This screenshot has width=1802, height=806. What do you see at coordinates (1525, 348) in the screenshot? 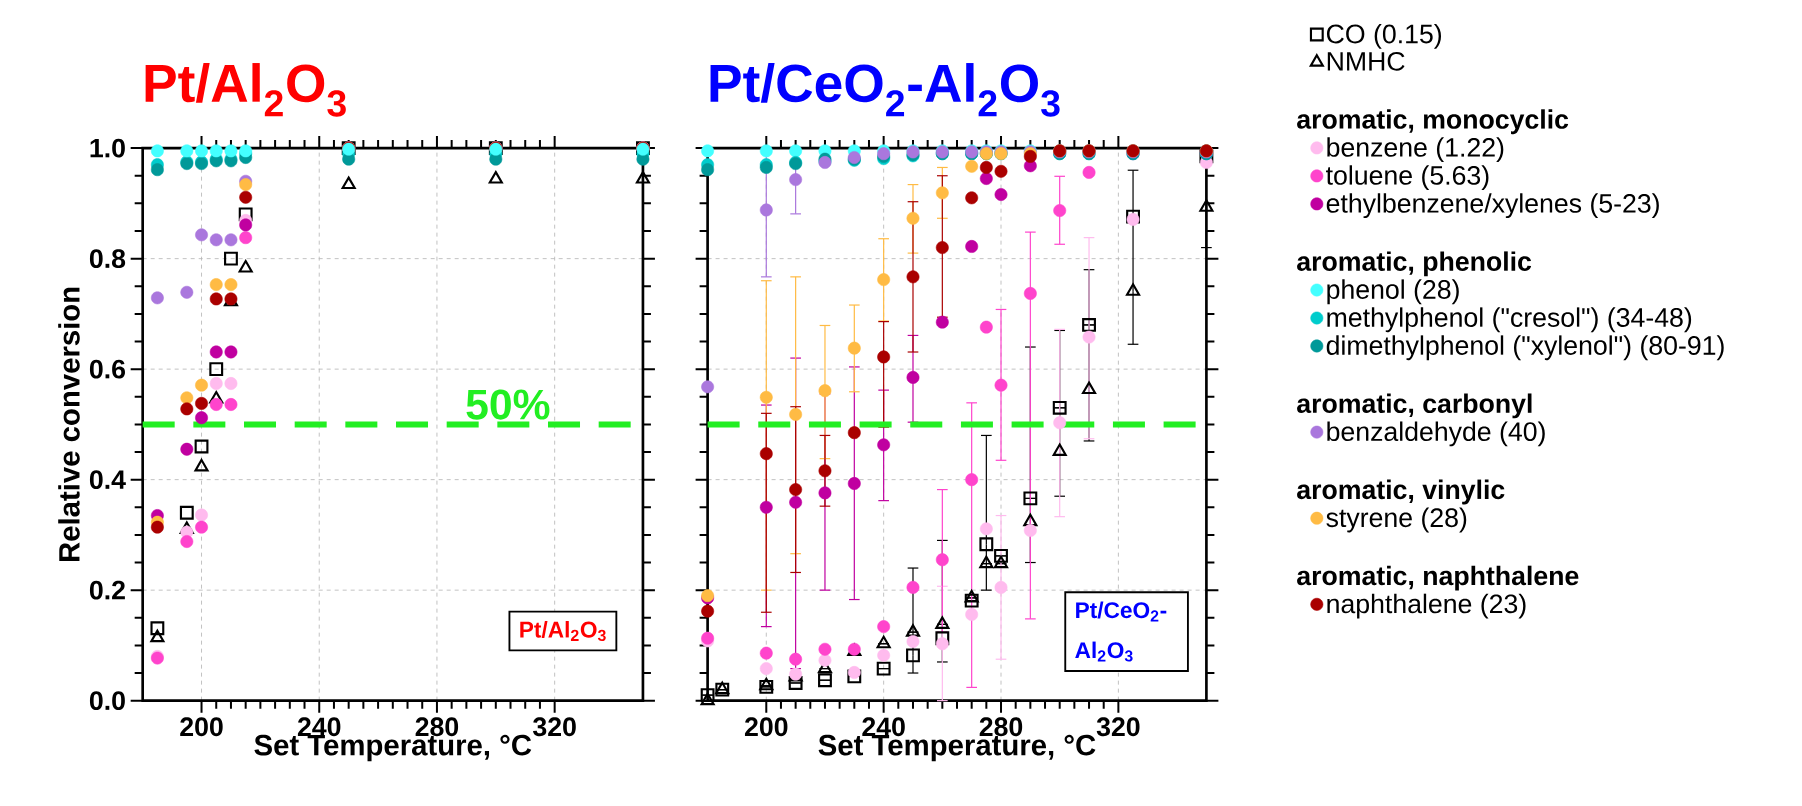
I see `legend-label: dimethylphenol ("xylenol") (80-91)` at bounding box center [1525, 348].